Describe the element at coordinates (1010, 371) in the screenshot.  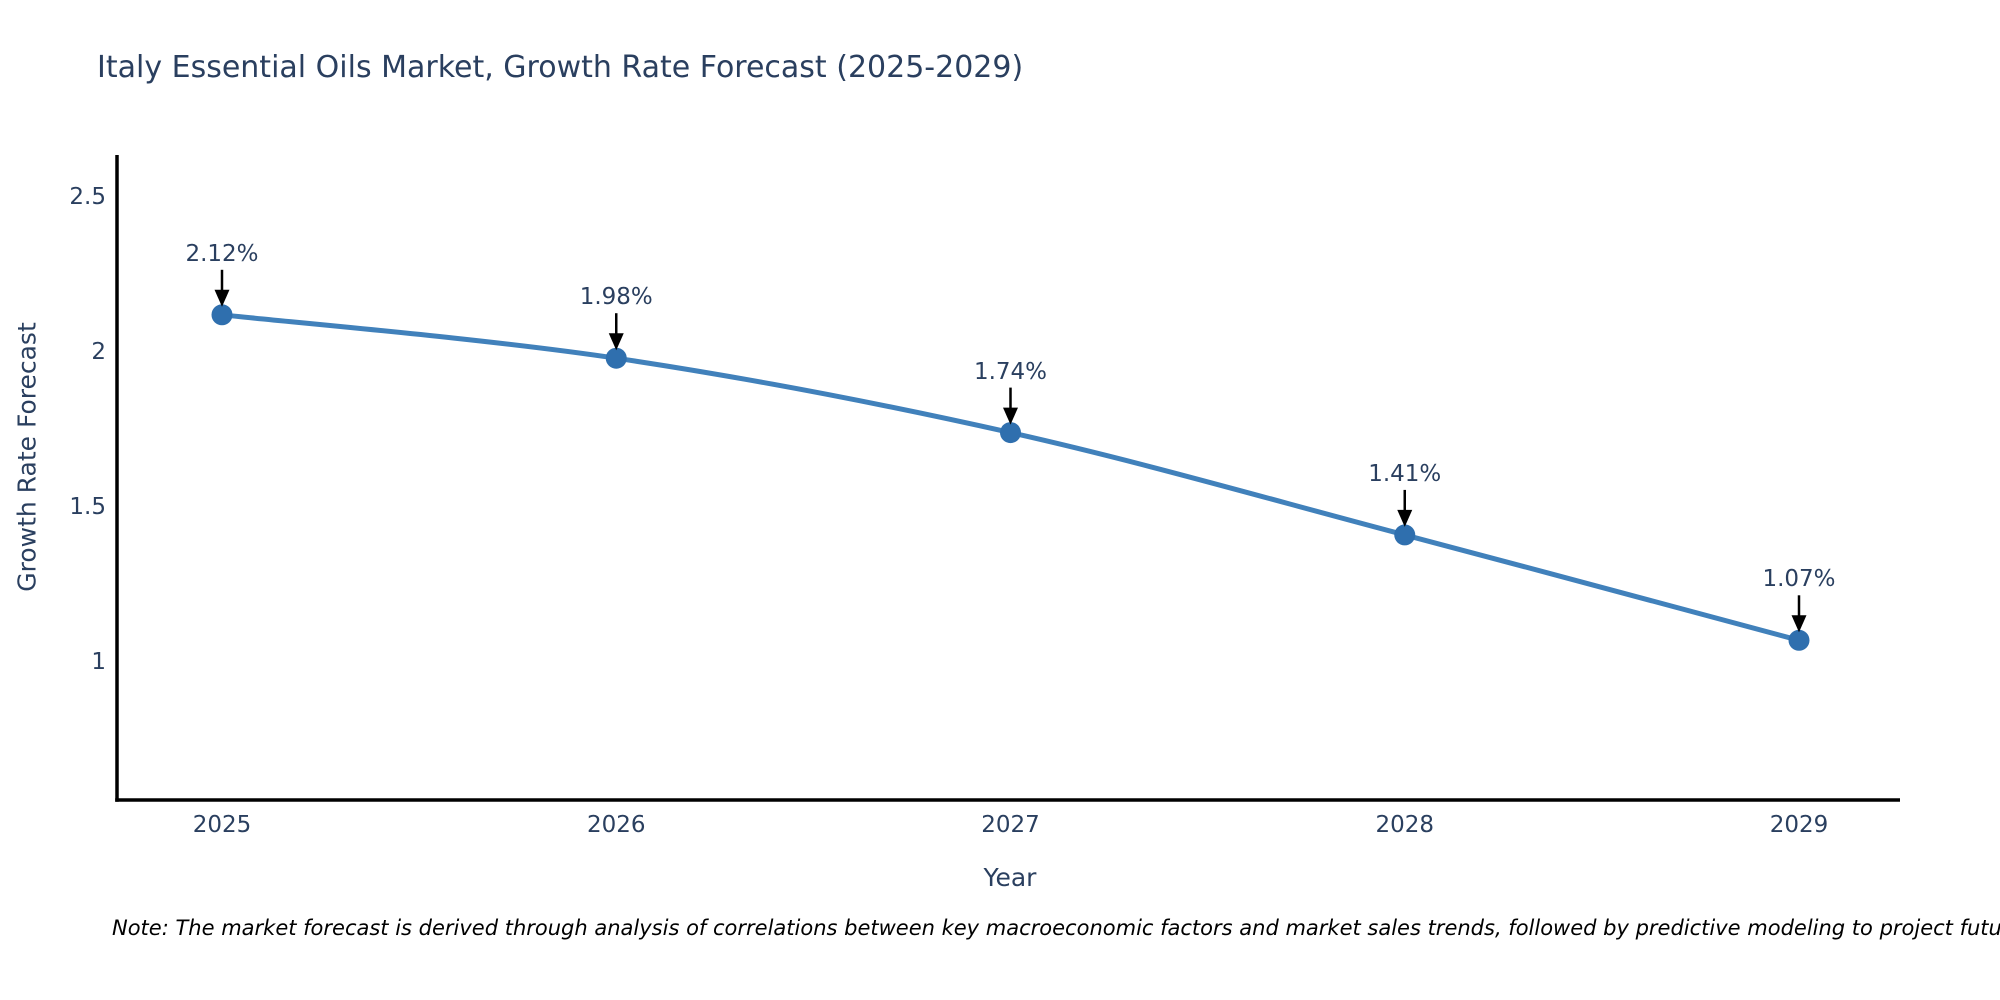
I see `point-value-label: 1.74%` at that location.